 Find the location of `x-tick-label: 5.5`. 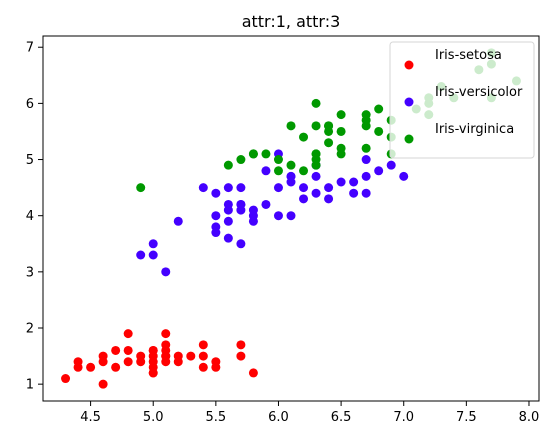

x-tick-label: 5.5 is located at coordinates (216, 417).